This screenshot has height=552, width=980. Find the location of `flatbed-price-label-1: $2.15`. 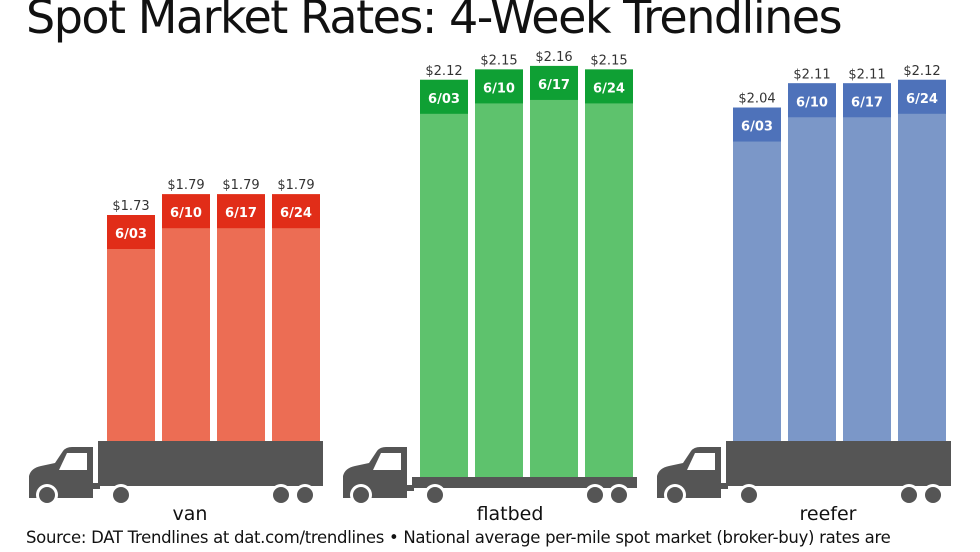

flatbed-price-label-1: $2.15 is located at coordinates (498, 60).